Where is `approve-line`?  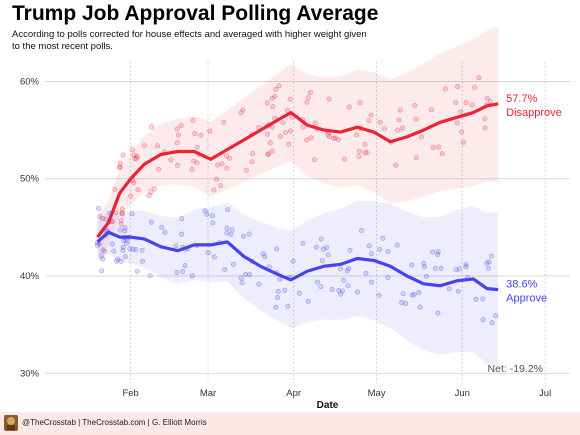
approve-line is located at coordinates (297, 261).